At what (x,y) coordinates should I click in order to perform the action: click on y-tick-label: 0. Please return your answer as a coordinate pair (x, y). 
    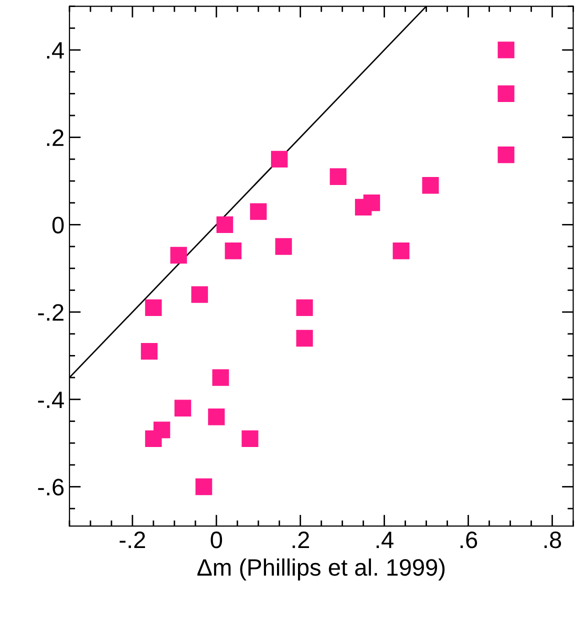
    Looking at the image, I should click on (58, 225).